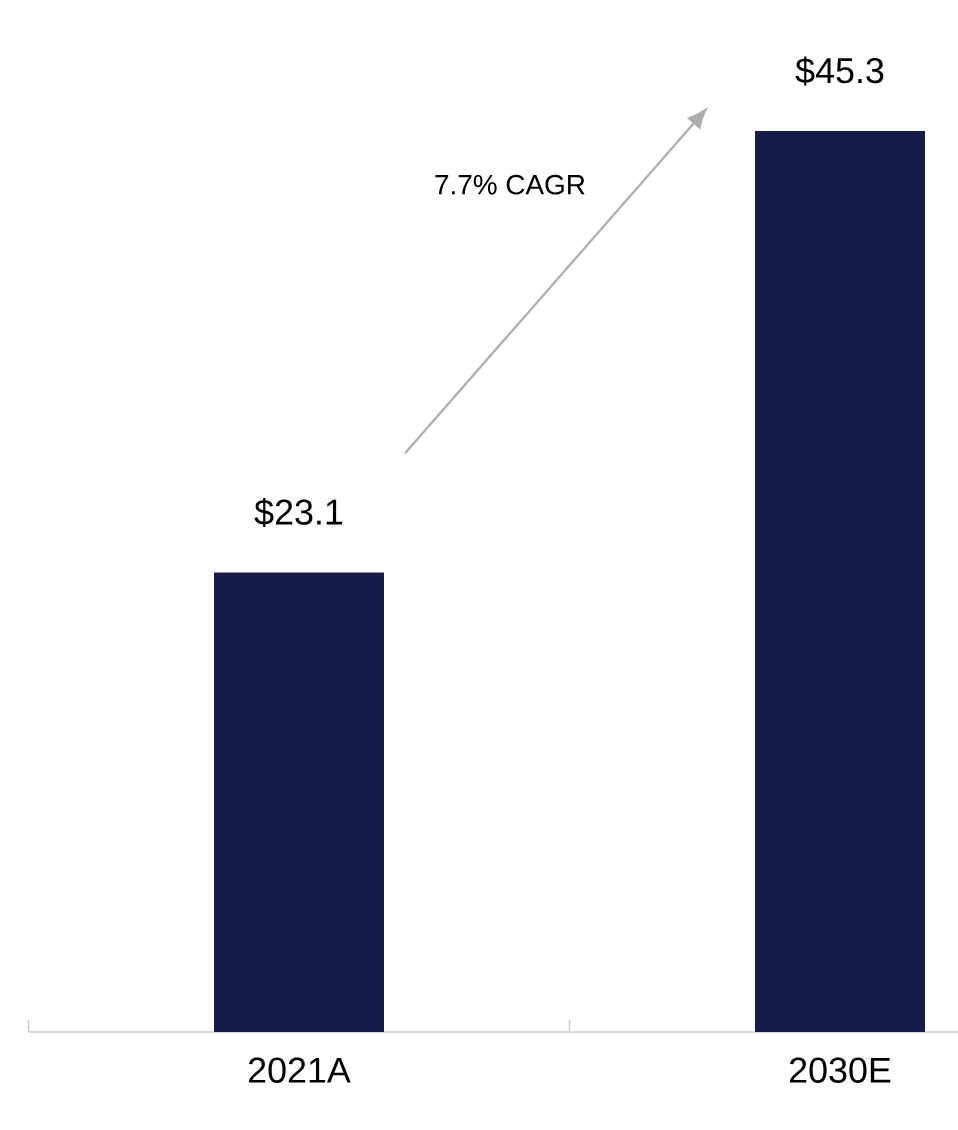 Image resolution: width=958 pixels, height=1130 pixels. Describe the element at coordinates (839, 71) in the screenshot. I see `data-label: $45.3` at that location.